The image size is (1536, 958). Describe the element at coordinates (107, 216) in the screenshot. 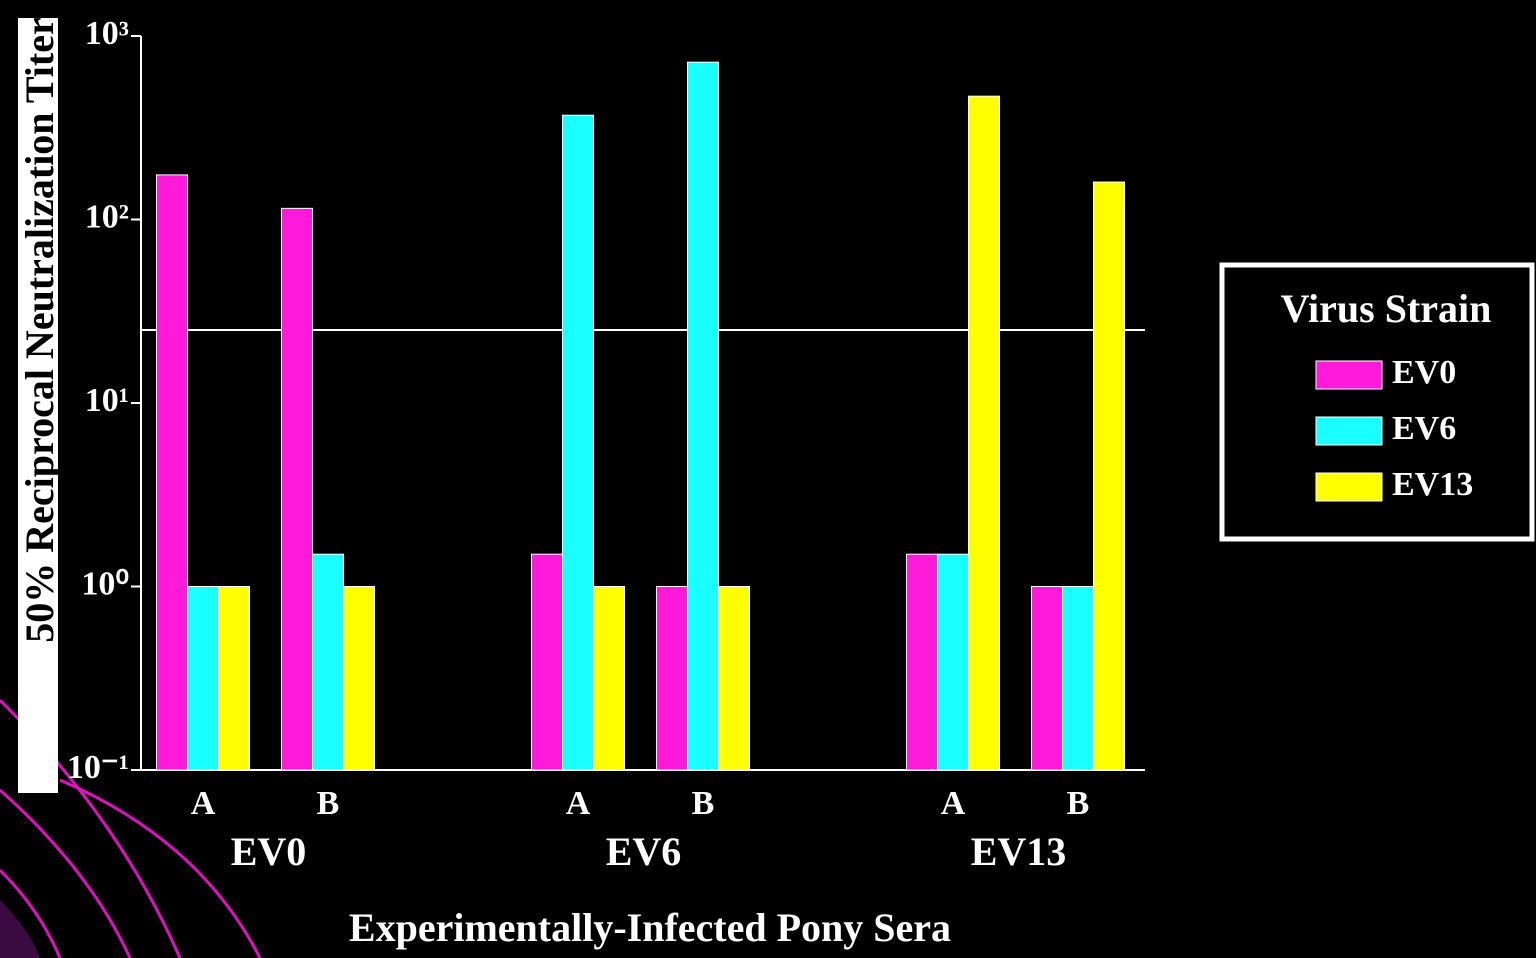

I see `y-tick-label: 10²` at that location.